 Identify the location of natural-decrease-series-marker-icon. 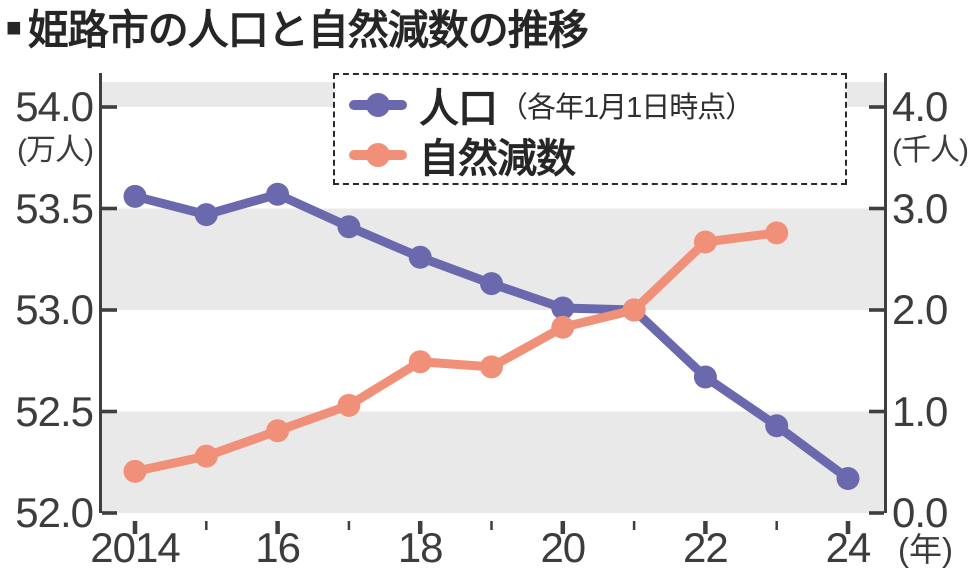
(378, 155).